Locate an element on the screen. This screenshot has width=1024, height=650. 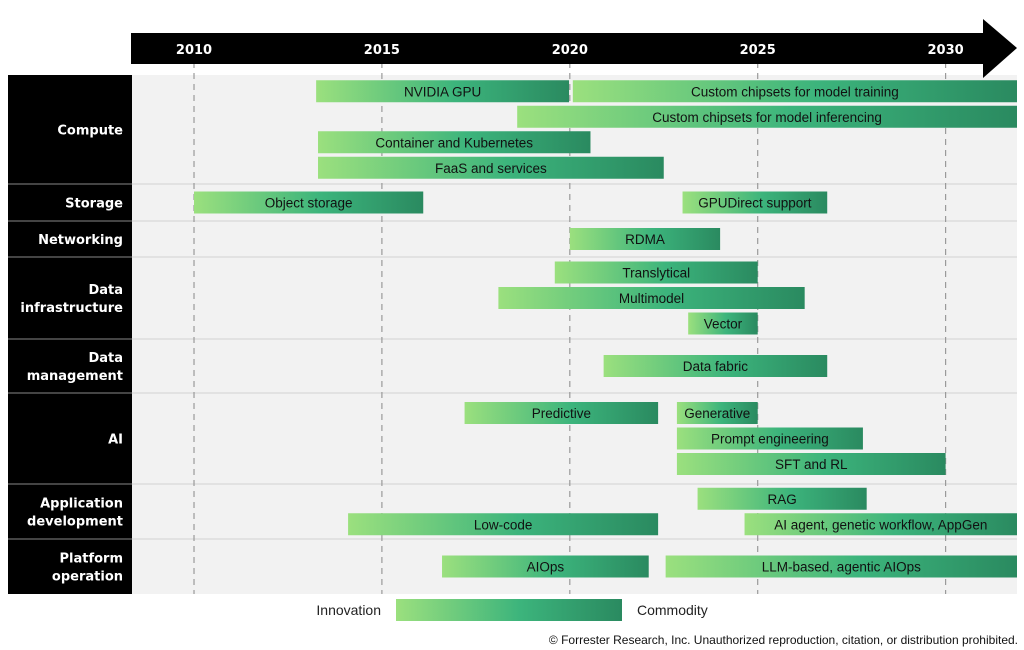
category-label: Networking is located at coordinates (80, 240).